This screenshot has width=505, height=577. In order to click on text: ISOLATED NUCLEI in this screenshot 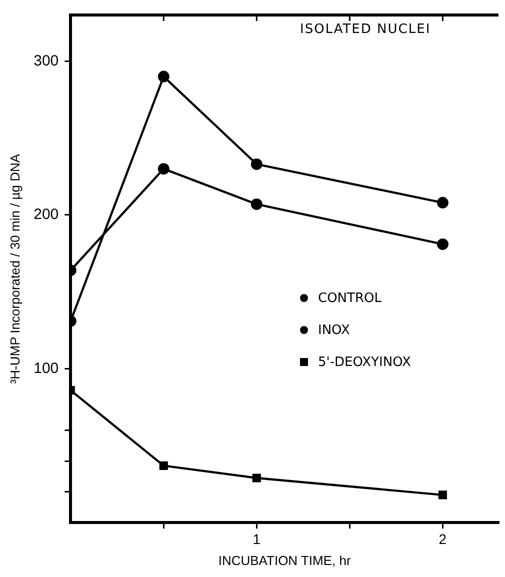, I will do `click(365, 29)`.